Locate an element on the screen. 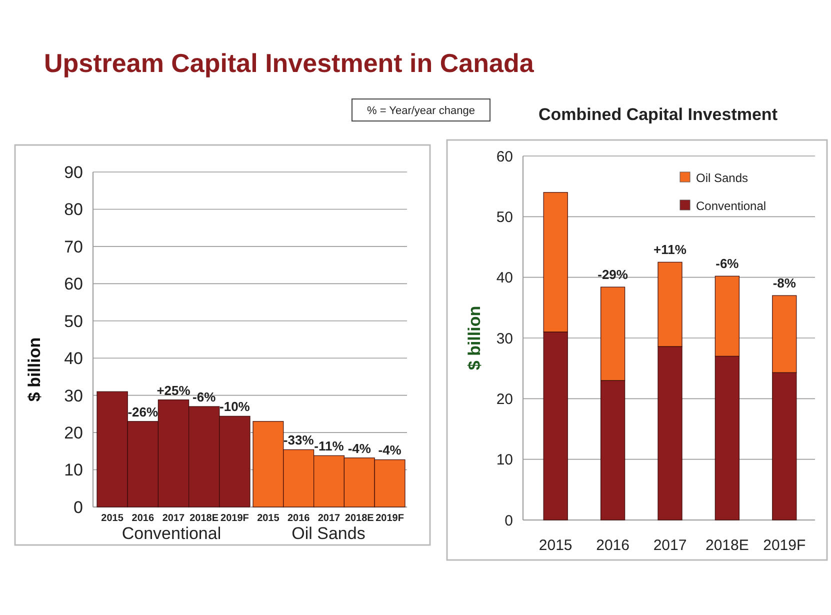 The height and width of the screenshot is (615, 831). y-tick-label: 70 is located at coordinates (73, 246).